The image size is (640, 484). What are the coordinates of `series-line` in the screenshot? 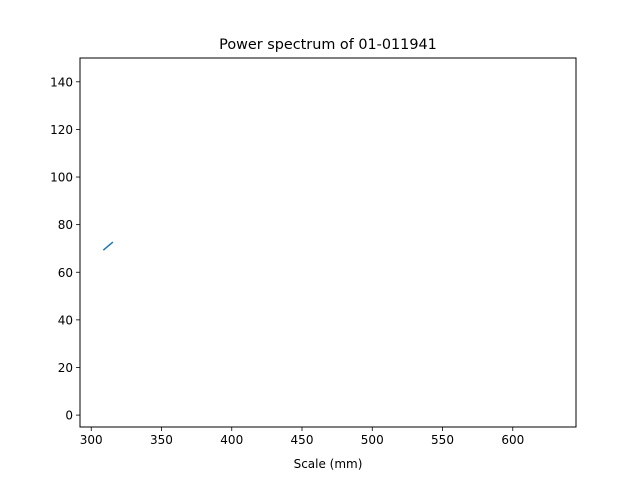 It's located at (108, 246).